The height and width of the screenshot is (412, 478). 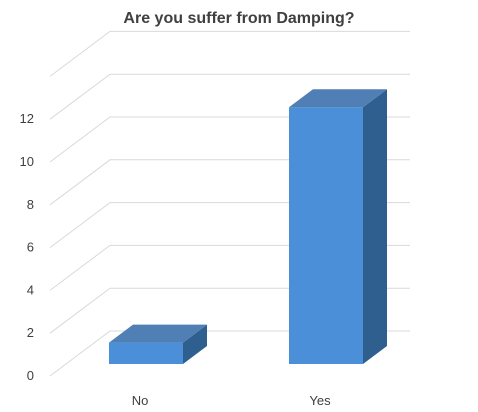 I want to click on chart-title: Are you suffer from Damping?, so click(x=239, y=18).